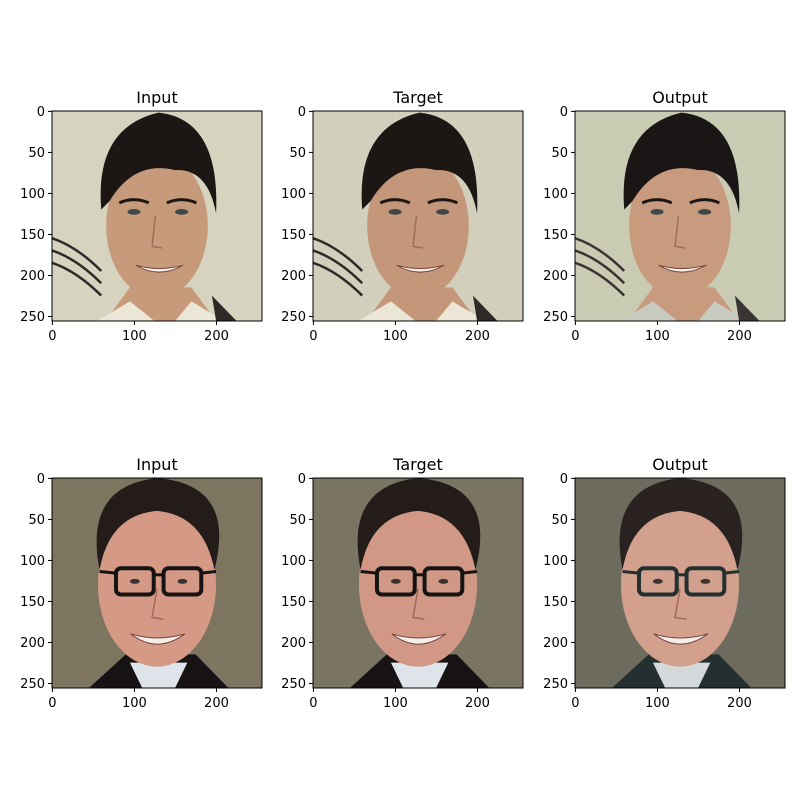 This screenshot has width=800, height=800. What do you see at coordinates (680, 97) in the screenshot?
I see `panel-title: Output` at bounding box center [680, 97].